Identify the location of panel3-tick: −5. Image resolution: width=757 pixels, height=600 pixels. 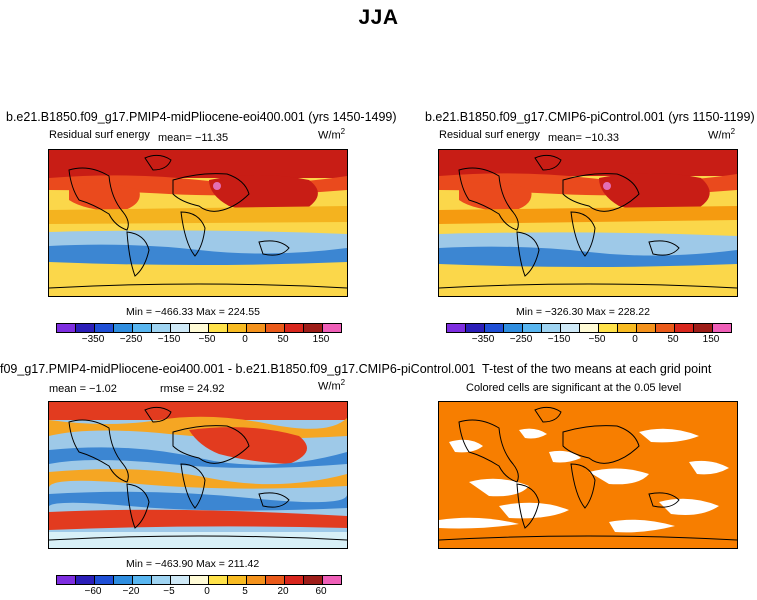
(169, 591).